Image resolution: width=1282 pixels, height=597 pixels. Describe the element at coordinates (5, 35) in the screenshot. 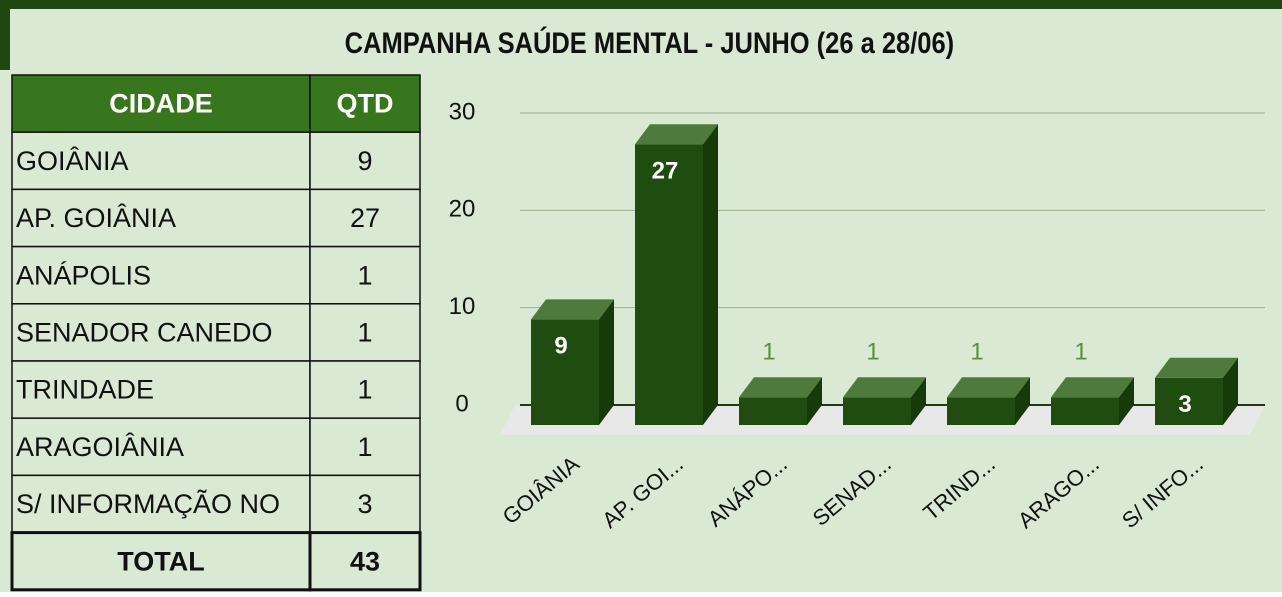

I see `left-border` at that location.